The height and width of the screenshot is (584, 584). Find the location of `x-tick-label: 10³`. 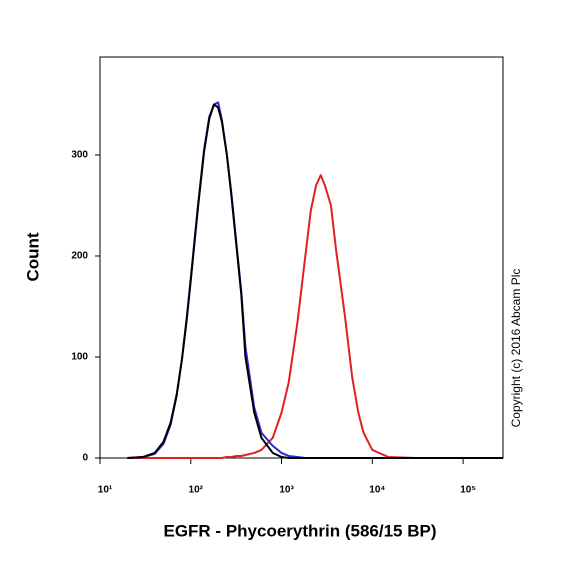

x-tick-label: 10³ is located at coordinates (286, 490).